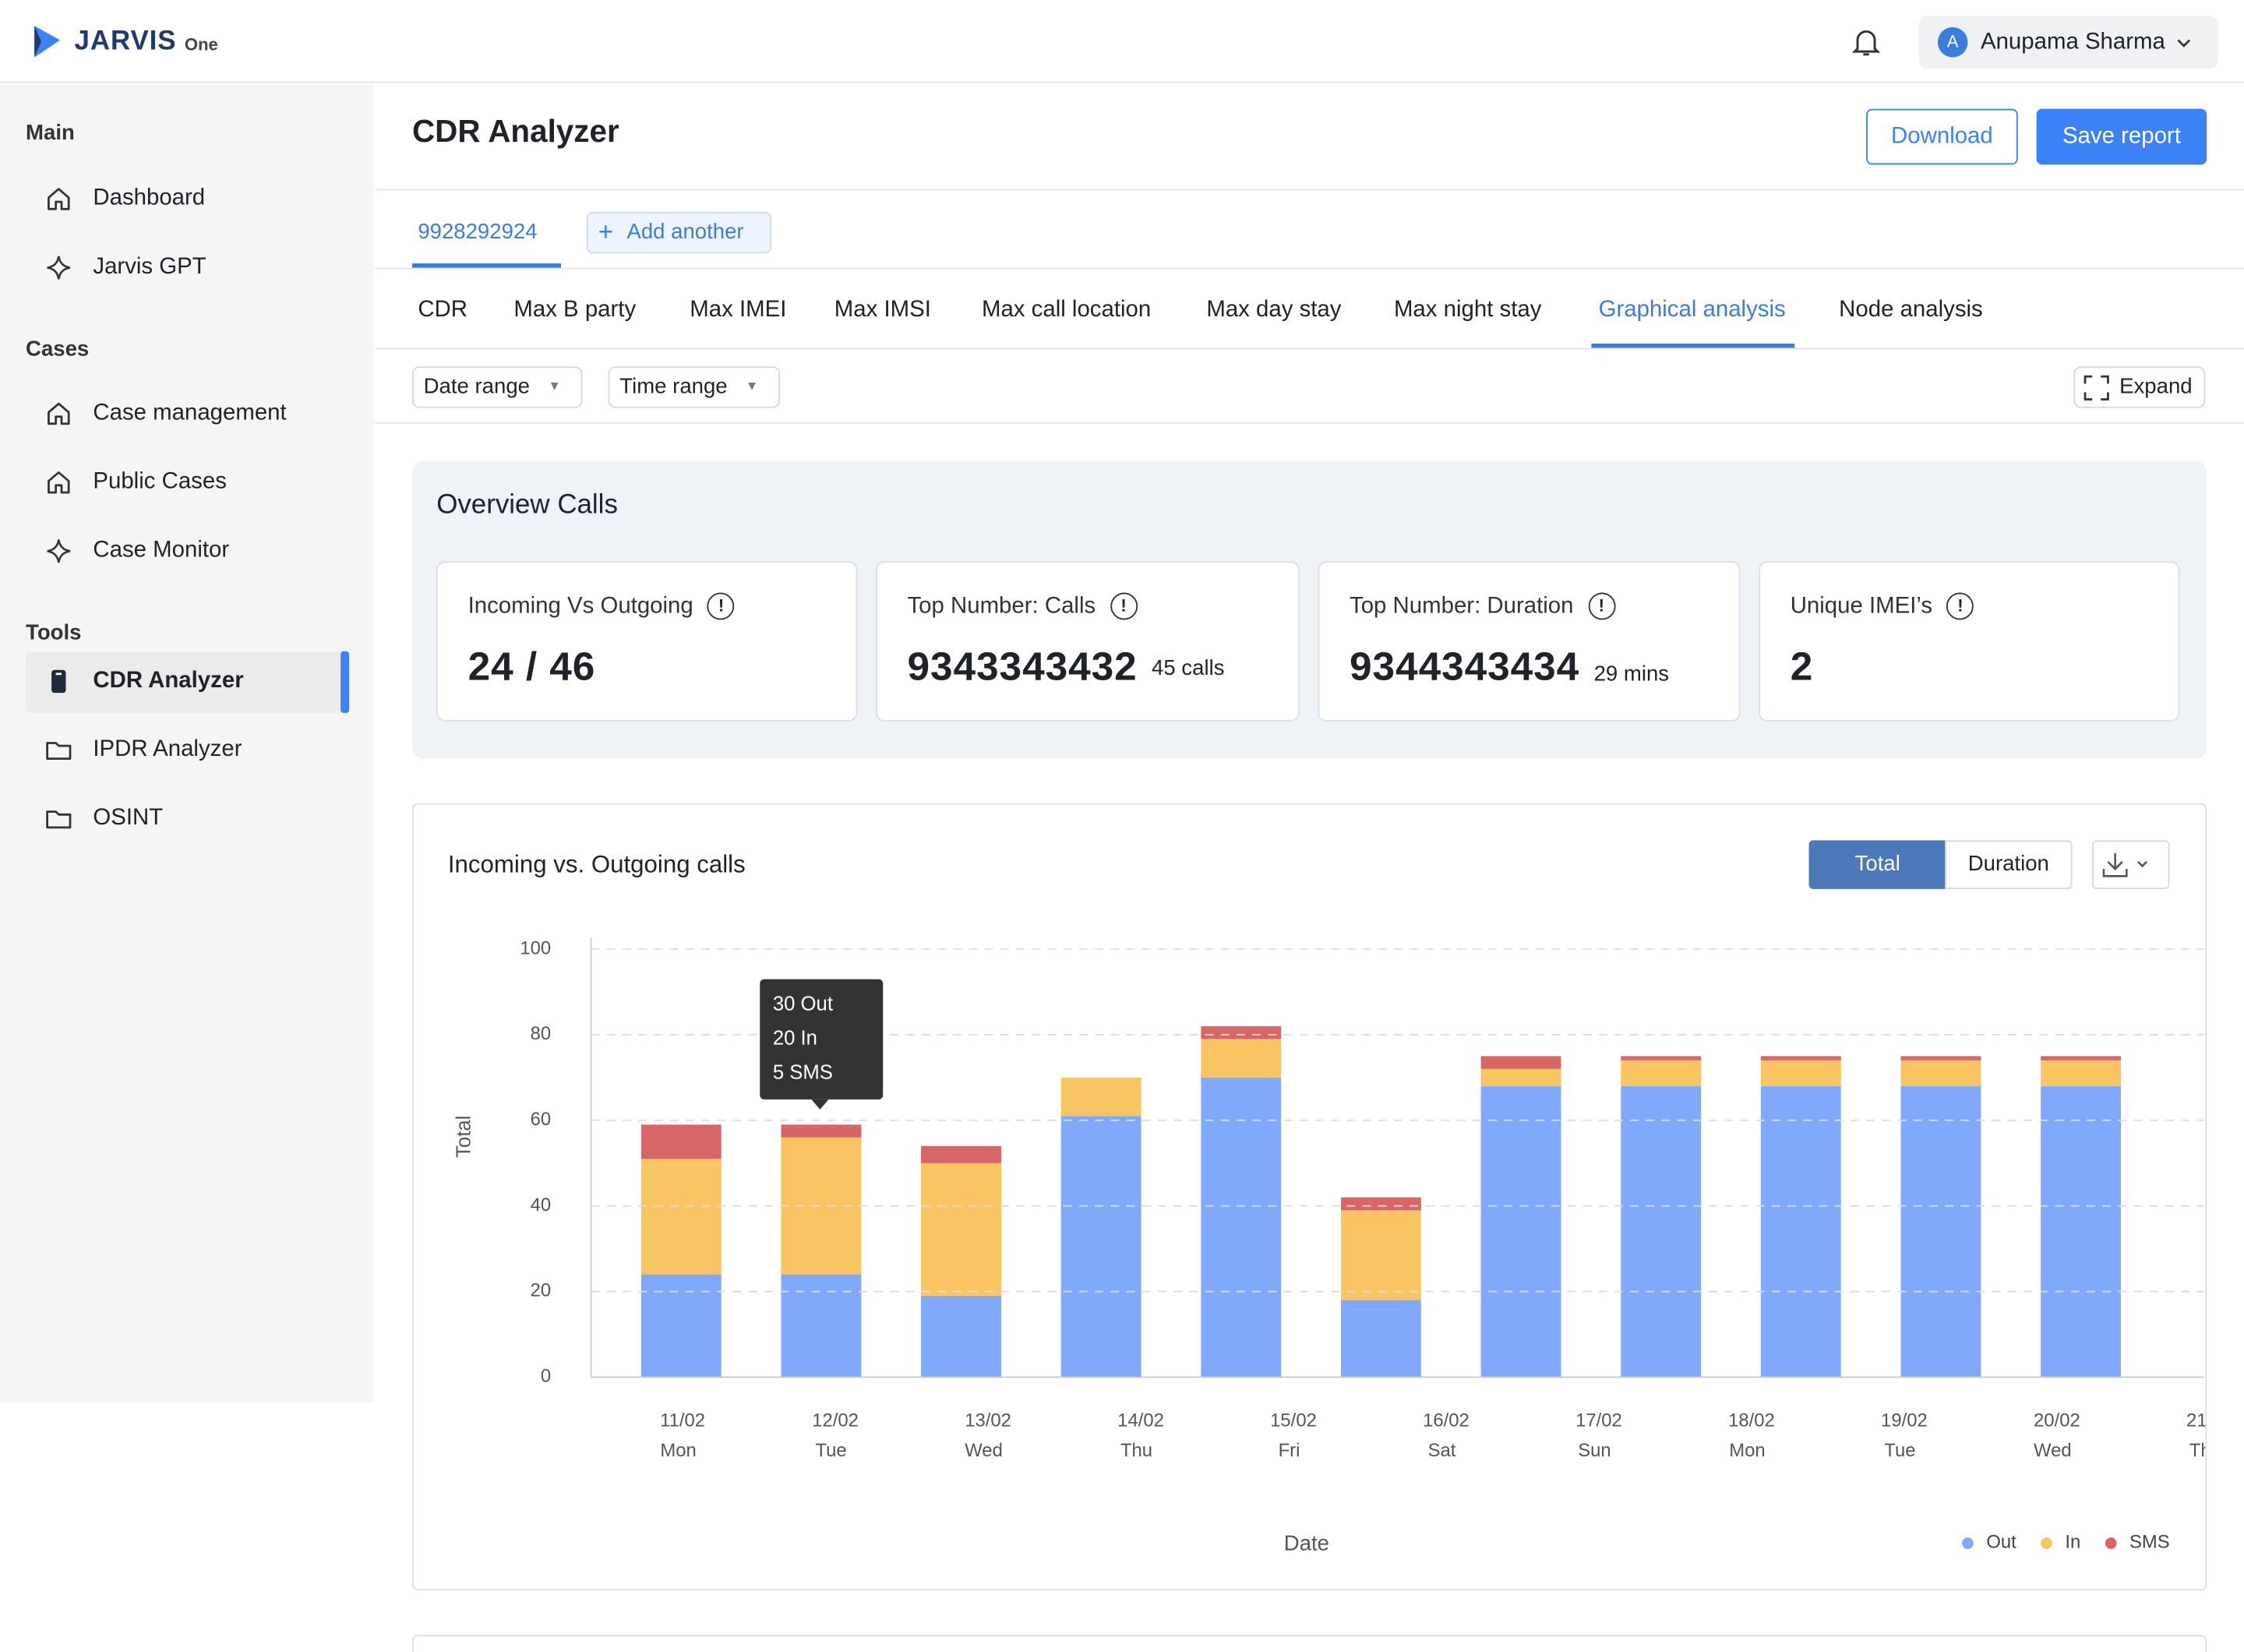 The image size is (2244, 1652). Describe the element at coordinates (1066, 310) in the screenshot. I see `tab: Max call location` at that location.